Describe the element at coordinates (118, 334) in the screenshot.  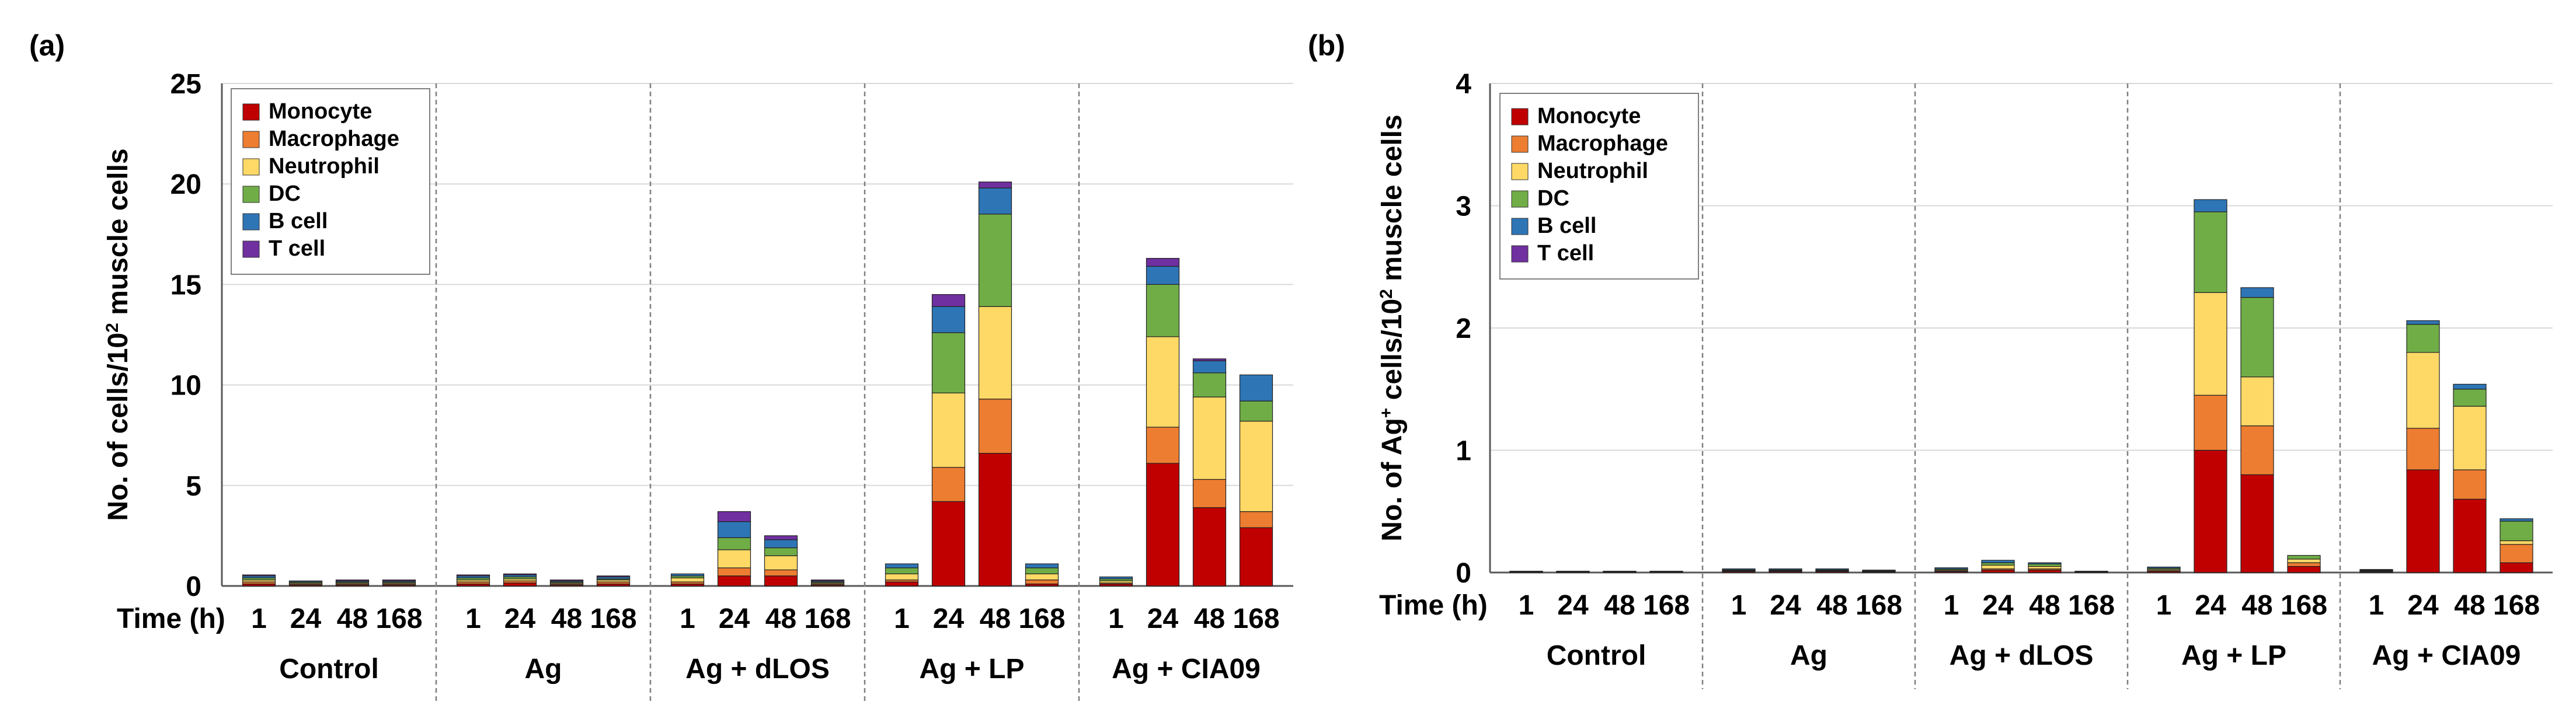
I see `y-axis-title: No. of cells/102 muscle cells` at that location.